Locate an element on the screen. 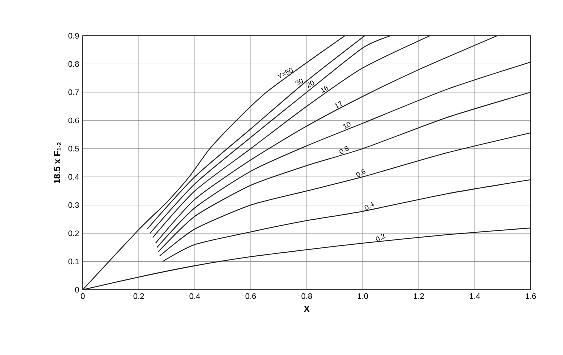 The width and height of the screenshot is (563, 355). x-tick-label: 1.0 is located at coordinates (363, 297).